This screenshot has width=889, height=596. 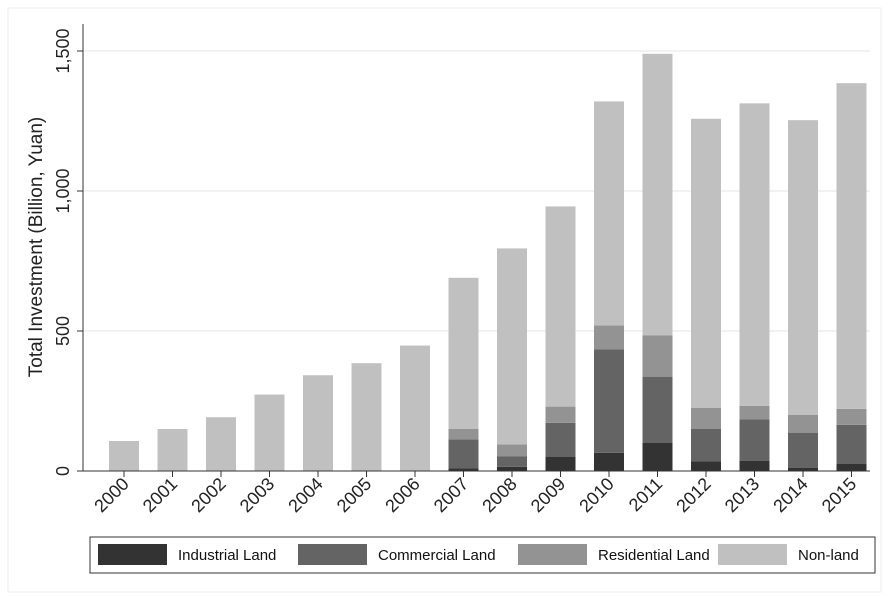 What do you see at coordinates (172, 450) in the screenshot?
I see `bar-non-land-2001` at bounding box center [172, 450].